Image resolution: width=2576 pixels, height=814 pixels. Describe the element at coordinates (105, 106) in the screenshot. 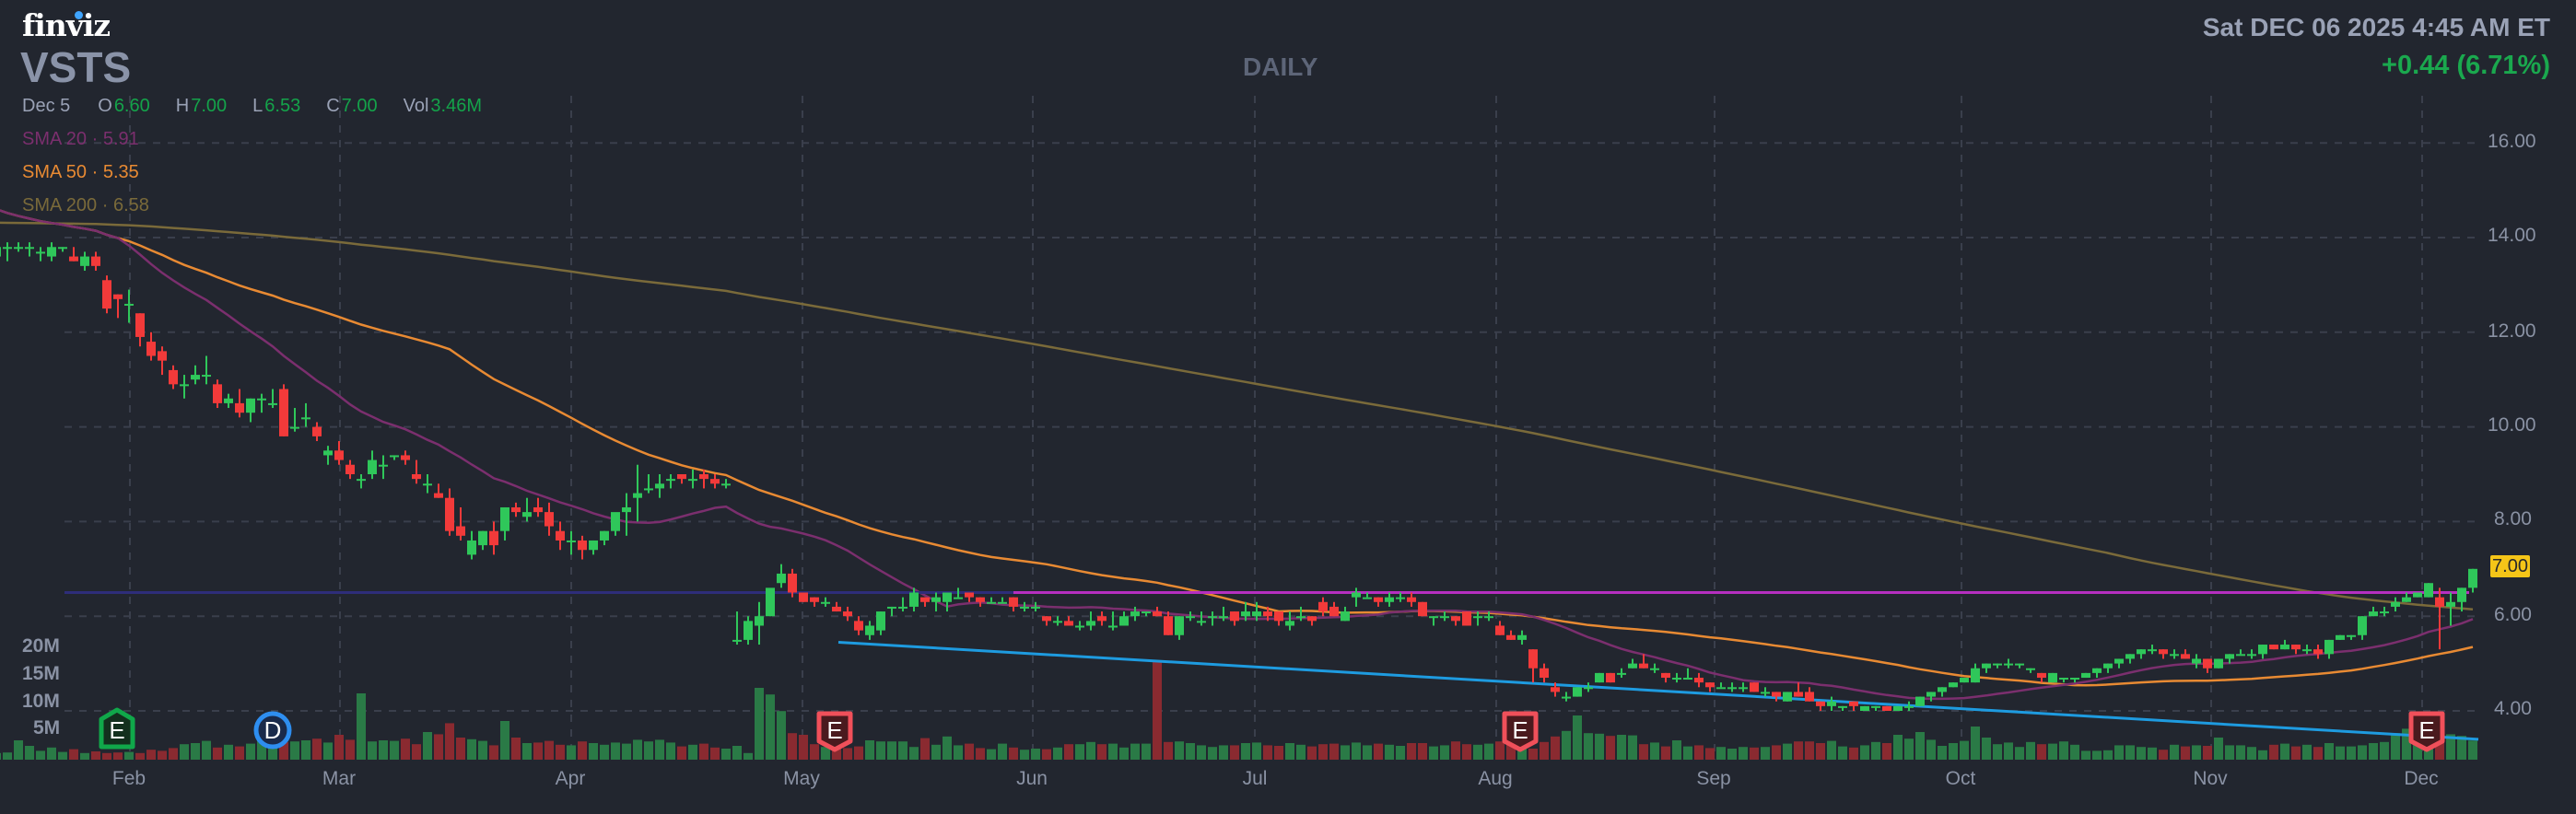

I see `open-label: O` at that location.